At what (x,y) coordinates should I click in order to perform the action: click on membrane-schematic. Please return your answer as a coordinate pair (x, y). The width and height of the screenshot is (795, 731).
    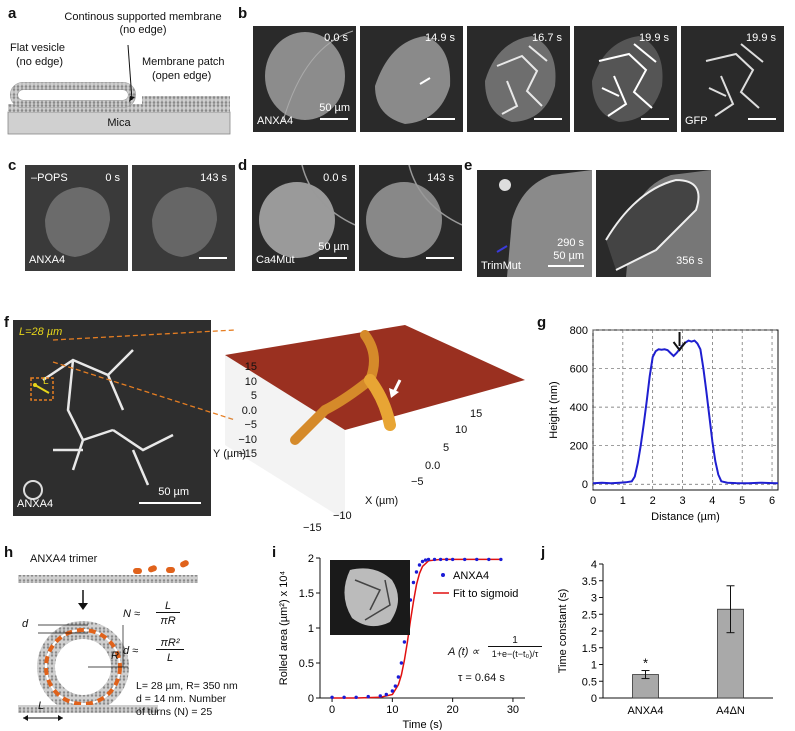
    Looking at the image, I should click on (119, 89).